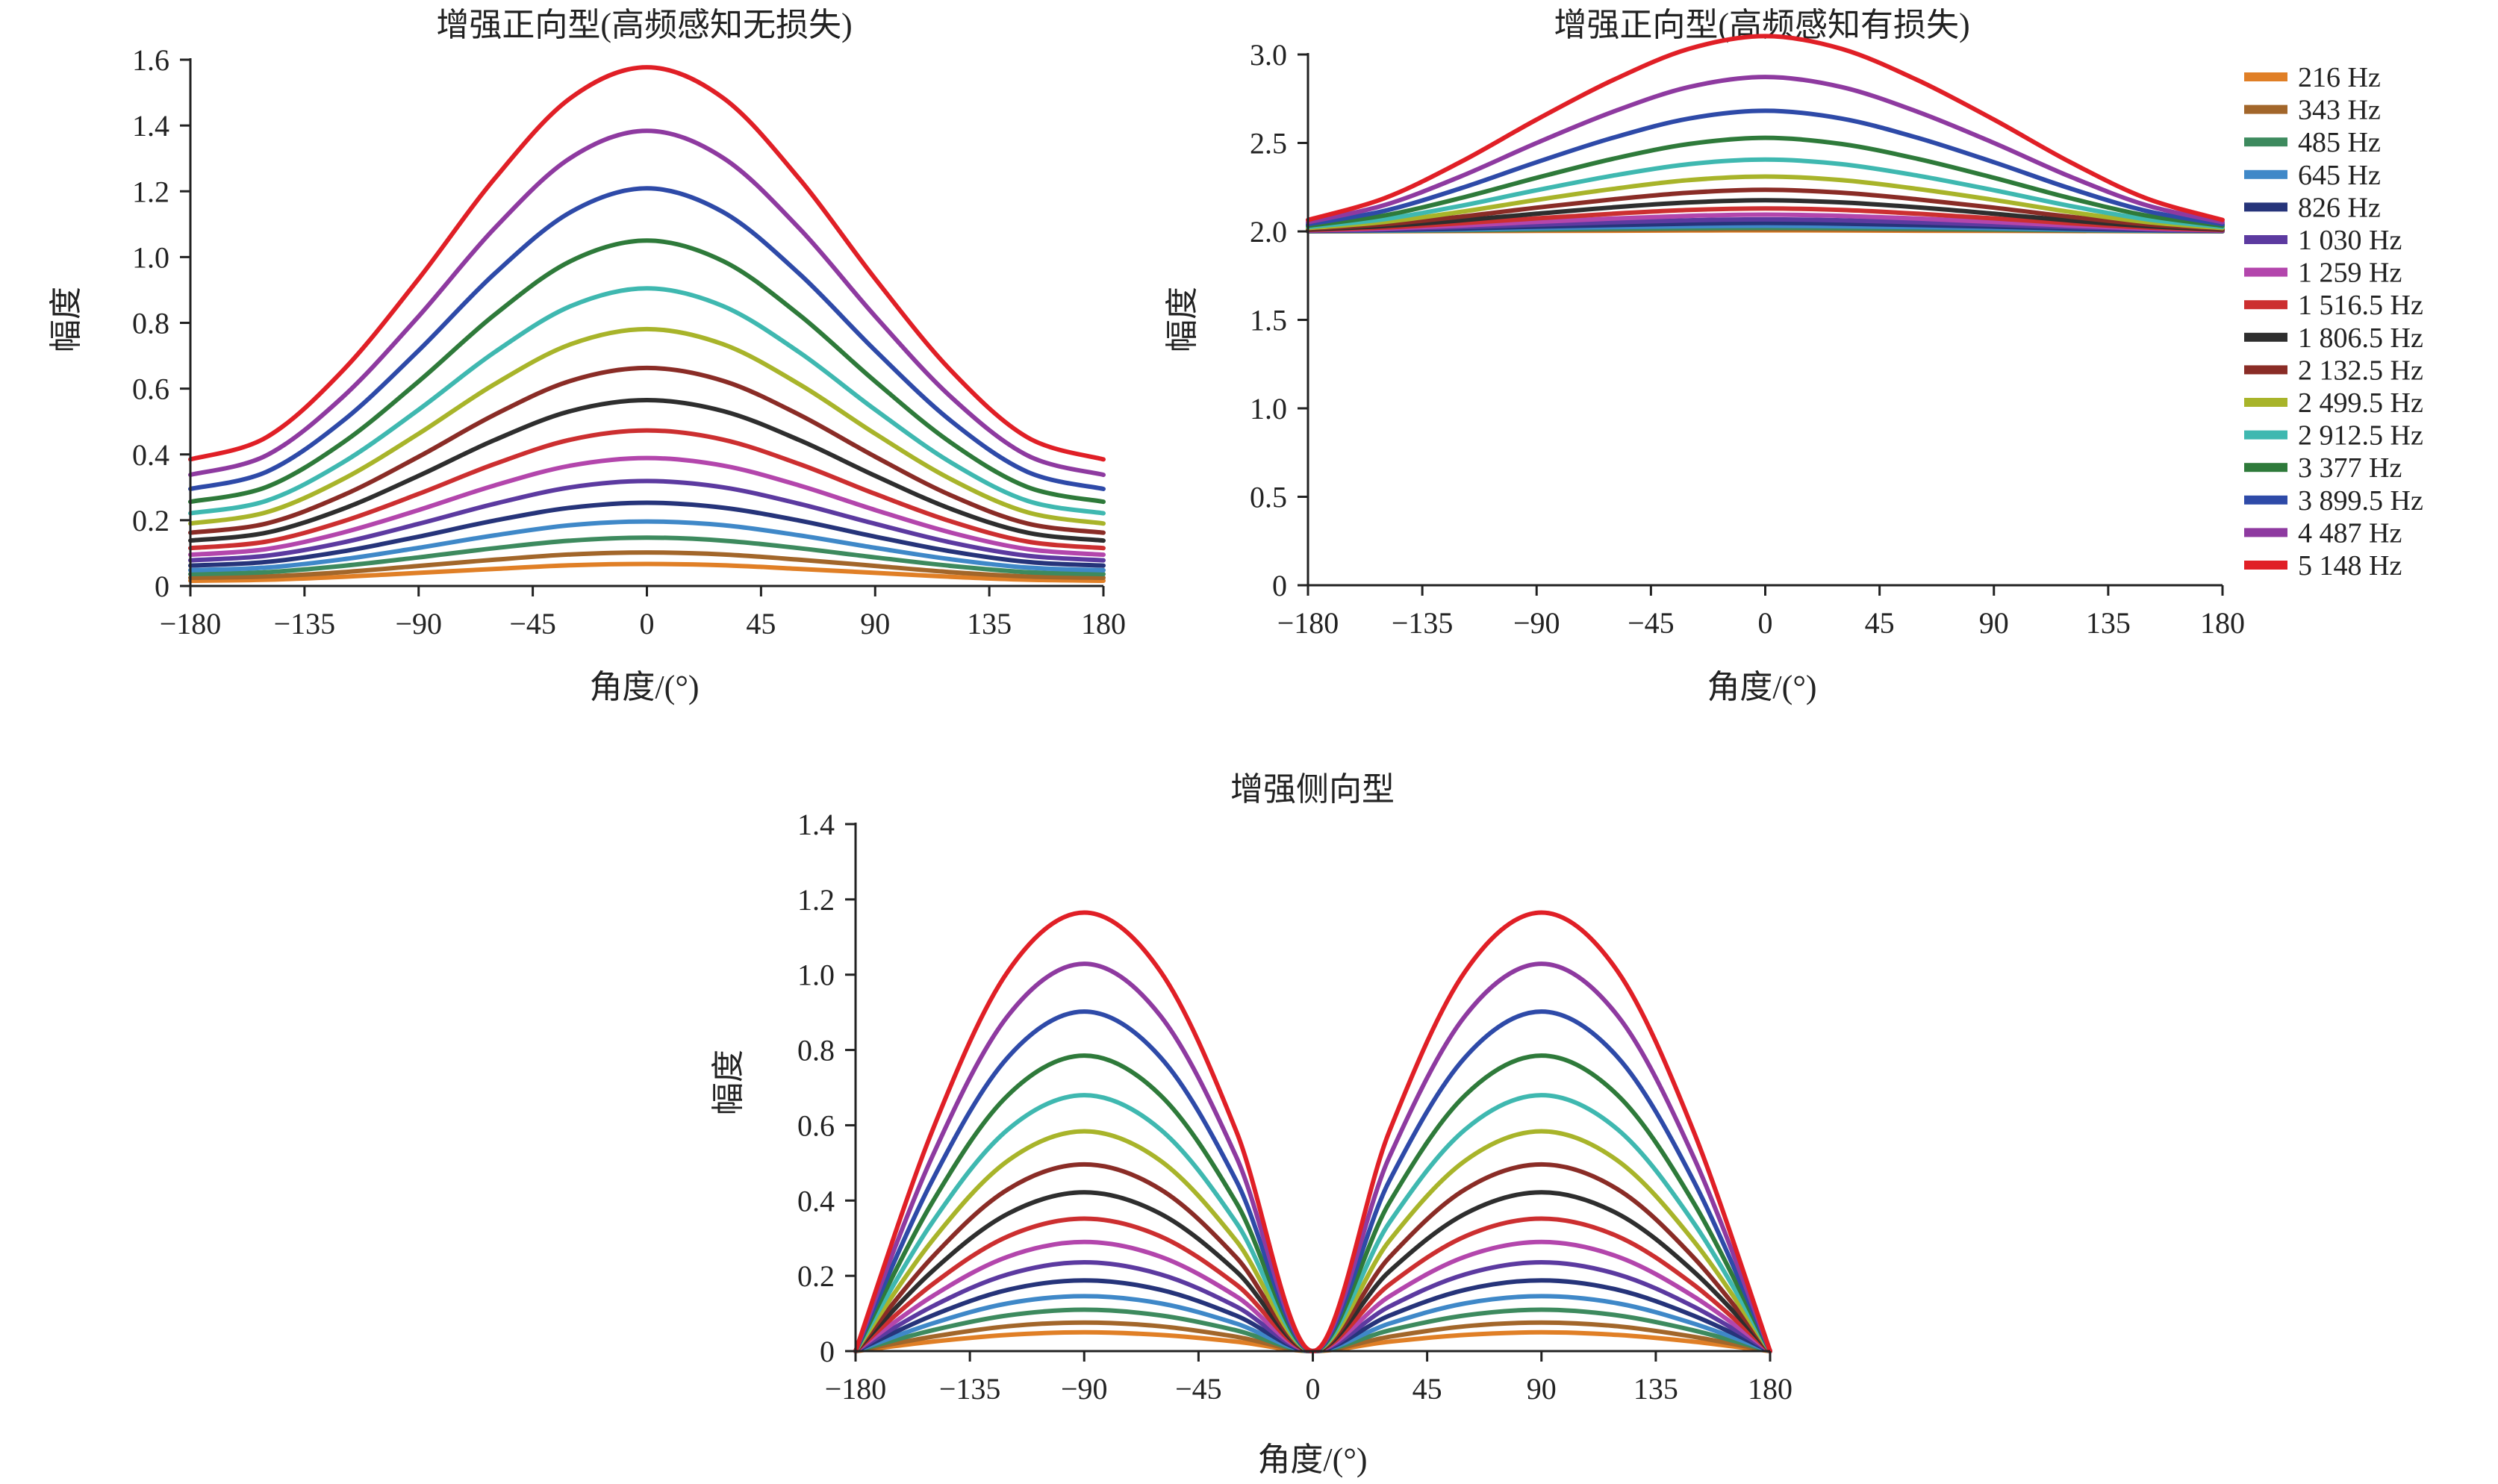 This screenshot has width=2498, height=1484. I want to click on chart-title: 增强正向型(高频感知无损失), so click(644, 25).